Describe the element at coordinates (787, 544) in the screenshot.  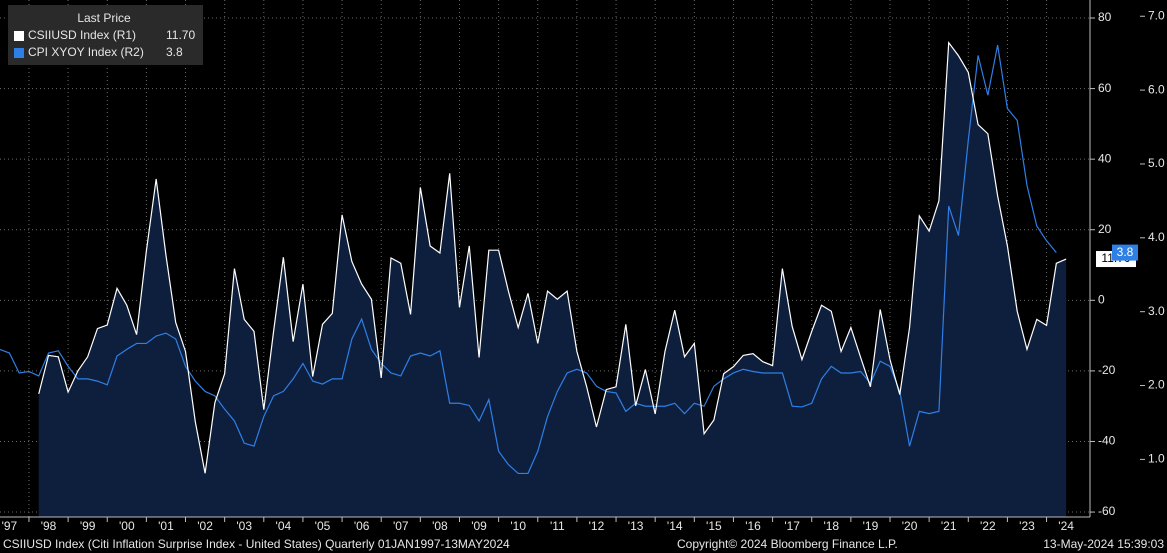
I see `footer-center: Copyright© 2024 Bloomberg Finance L.P.` at that location.